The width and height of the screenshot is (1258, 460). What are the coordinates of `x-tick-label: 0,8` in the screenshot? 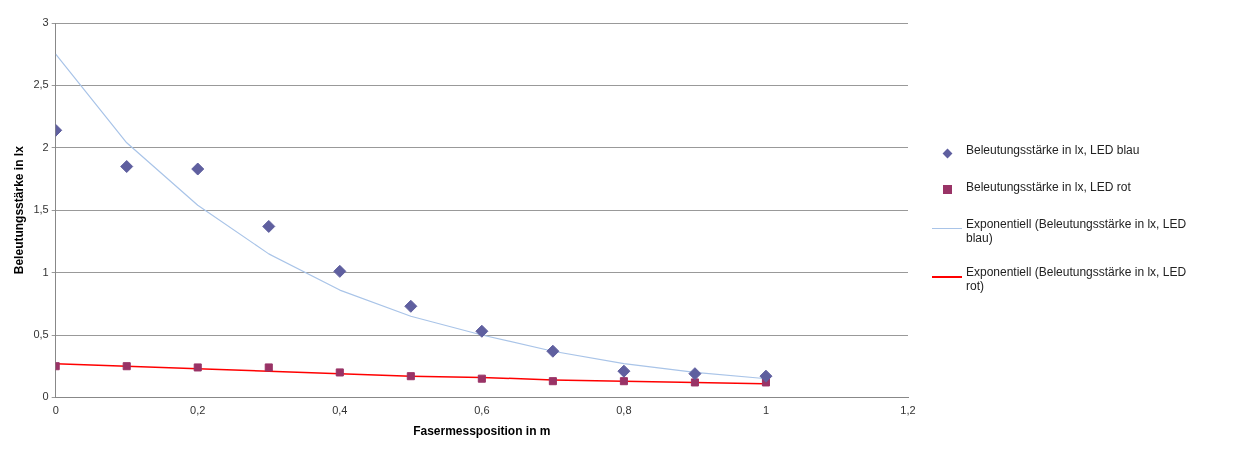 It's located at (624, 410).